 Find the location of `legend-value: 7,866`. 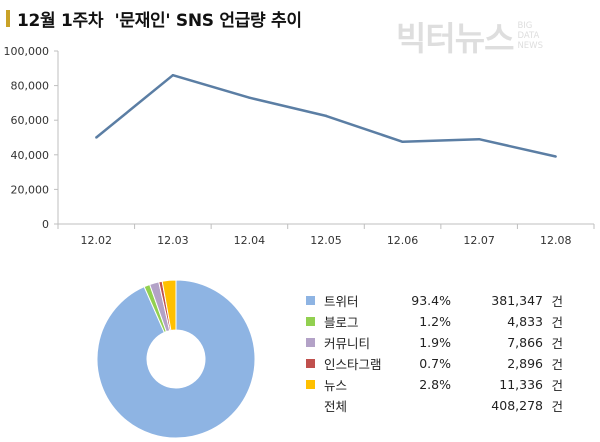

legend-value: 7,866 is located at coordinates (525, 342).